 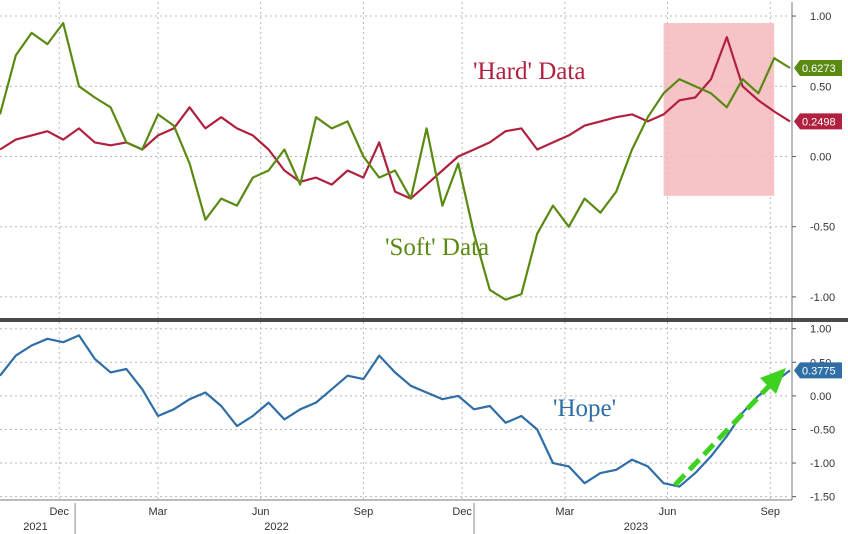 I want to click on x-year-label: 2021, so click(x=35, y=527).